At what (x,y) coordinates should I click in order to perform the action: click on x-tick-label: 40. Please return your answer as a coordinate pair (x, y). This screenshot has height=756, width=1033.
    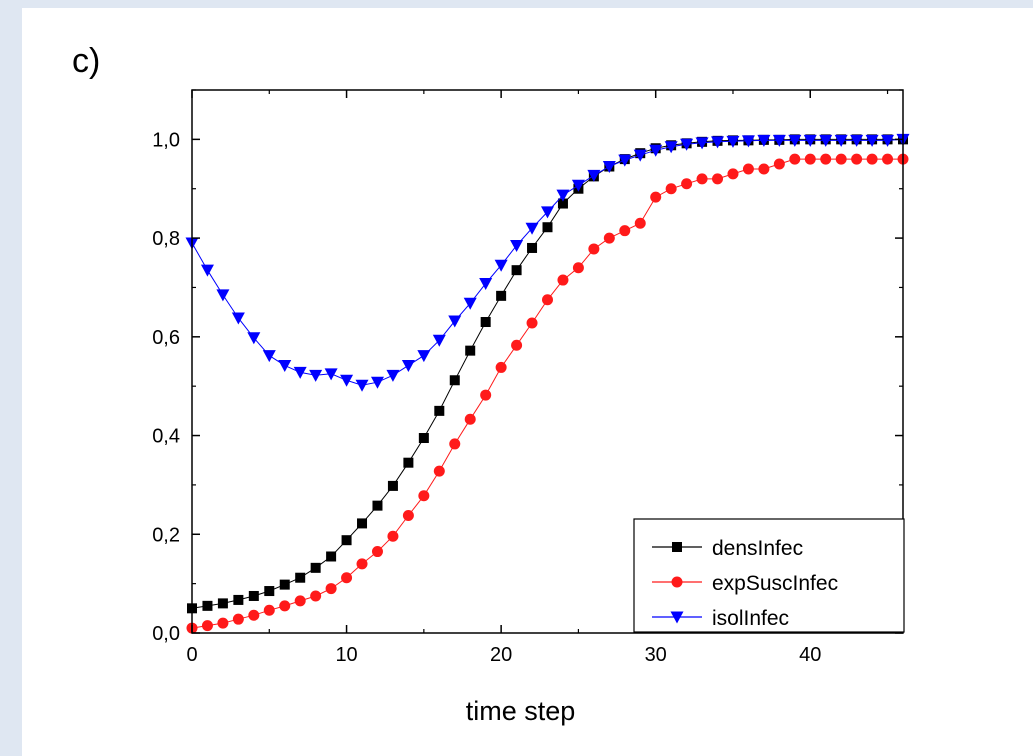
    Looking at the image, I should click on (810, 655).